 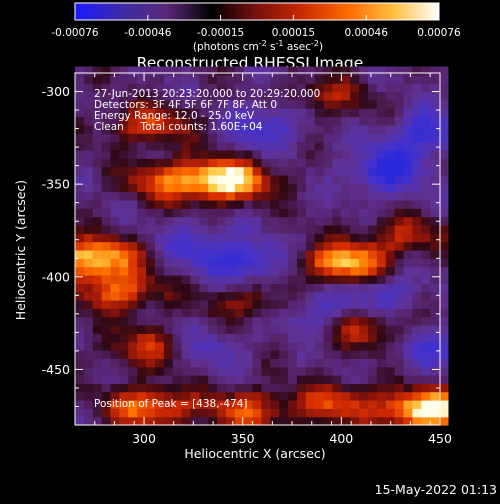 I want to click on colorbar-unit-label: (photons cm-2 s-1 asec-2), so click(x=258, y=46).